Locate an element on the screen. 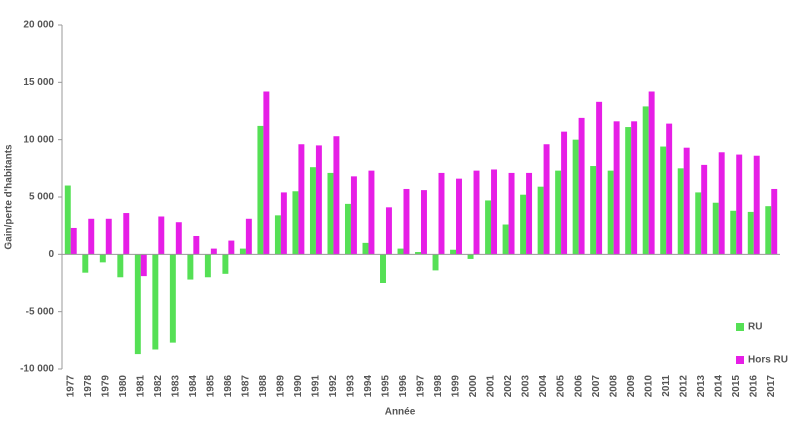 The width and height of the screenshot is (800, 440). x-axis-title: Année is located at coordinates (400, 412).